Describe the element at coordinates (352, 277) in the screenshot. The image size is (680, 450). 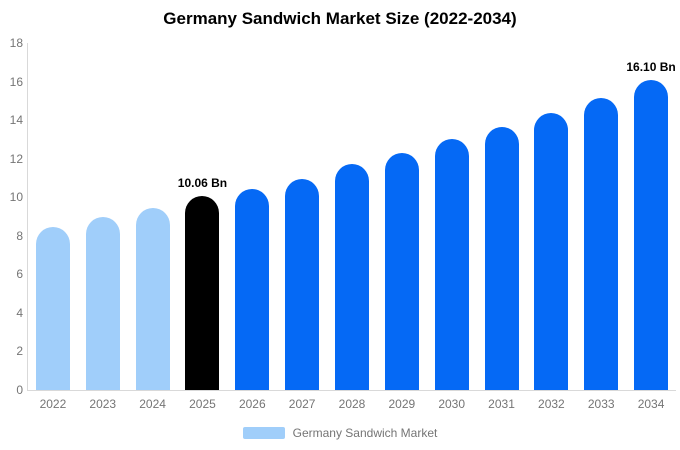
I see `bar-2028` at that location.